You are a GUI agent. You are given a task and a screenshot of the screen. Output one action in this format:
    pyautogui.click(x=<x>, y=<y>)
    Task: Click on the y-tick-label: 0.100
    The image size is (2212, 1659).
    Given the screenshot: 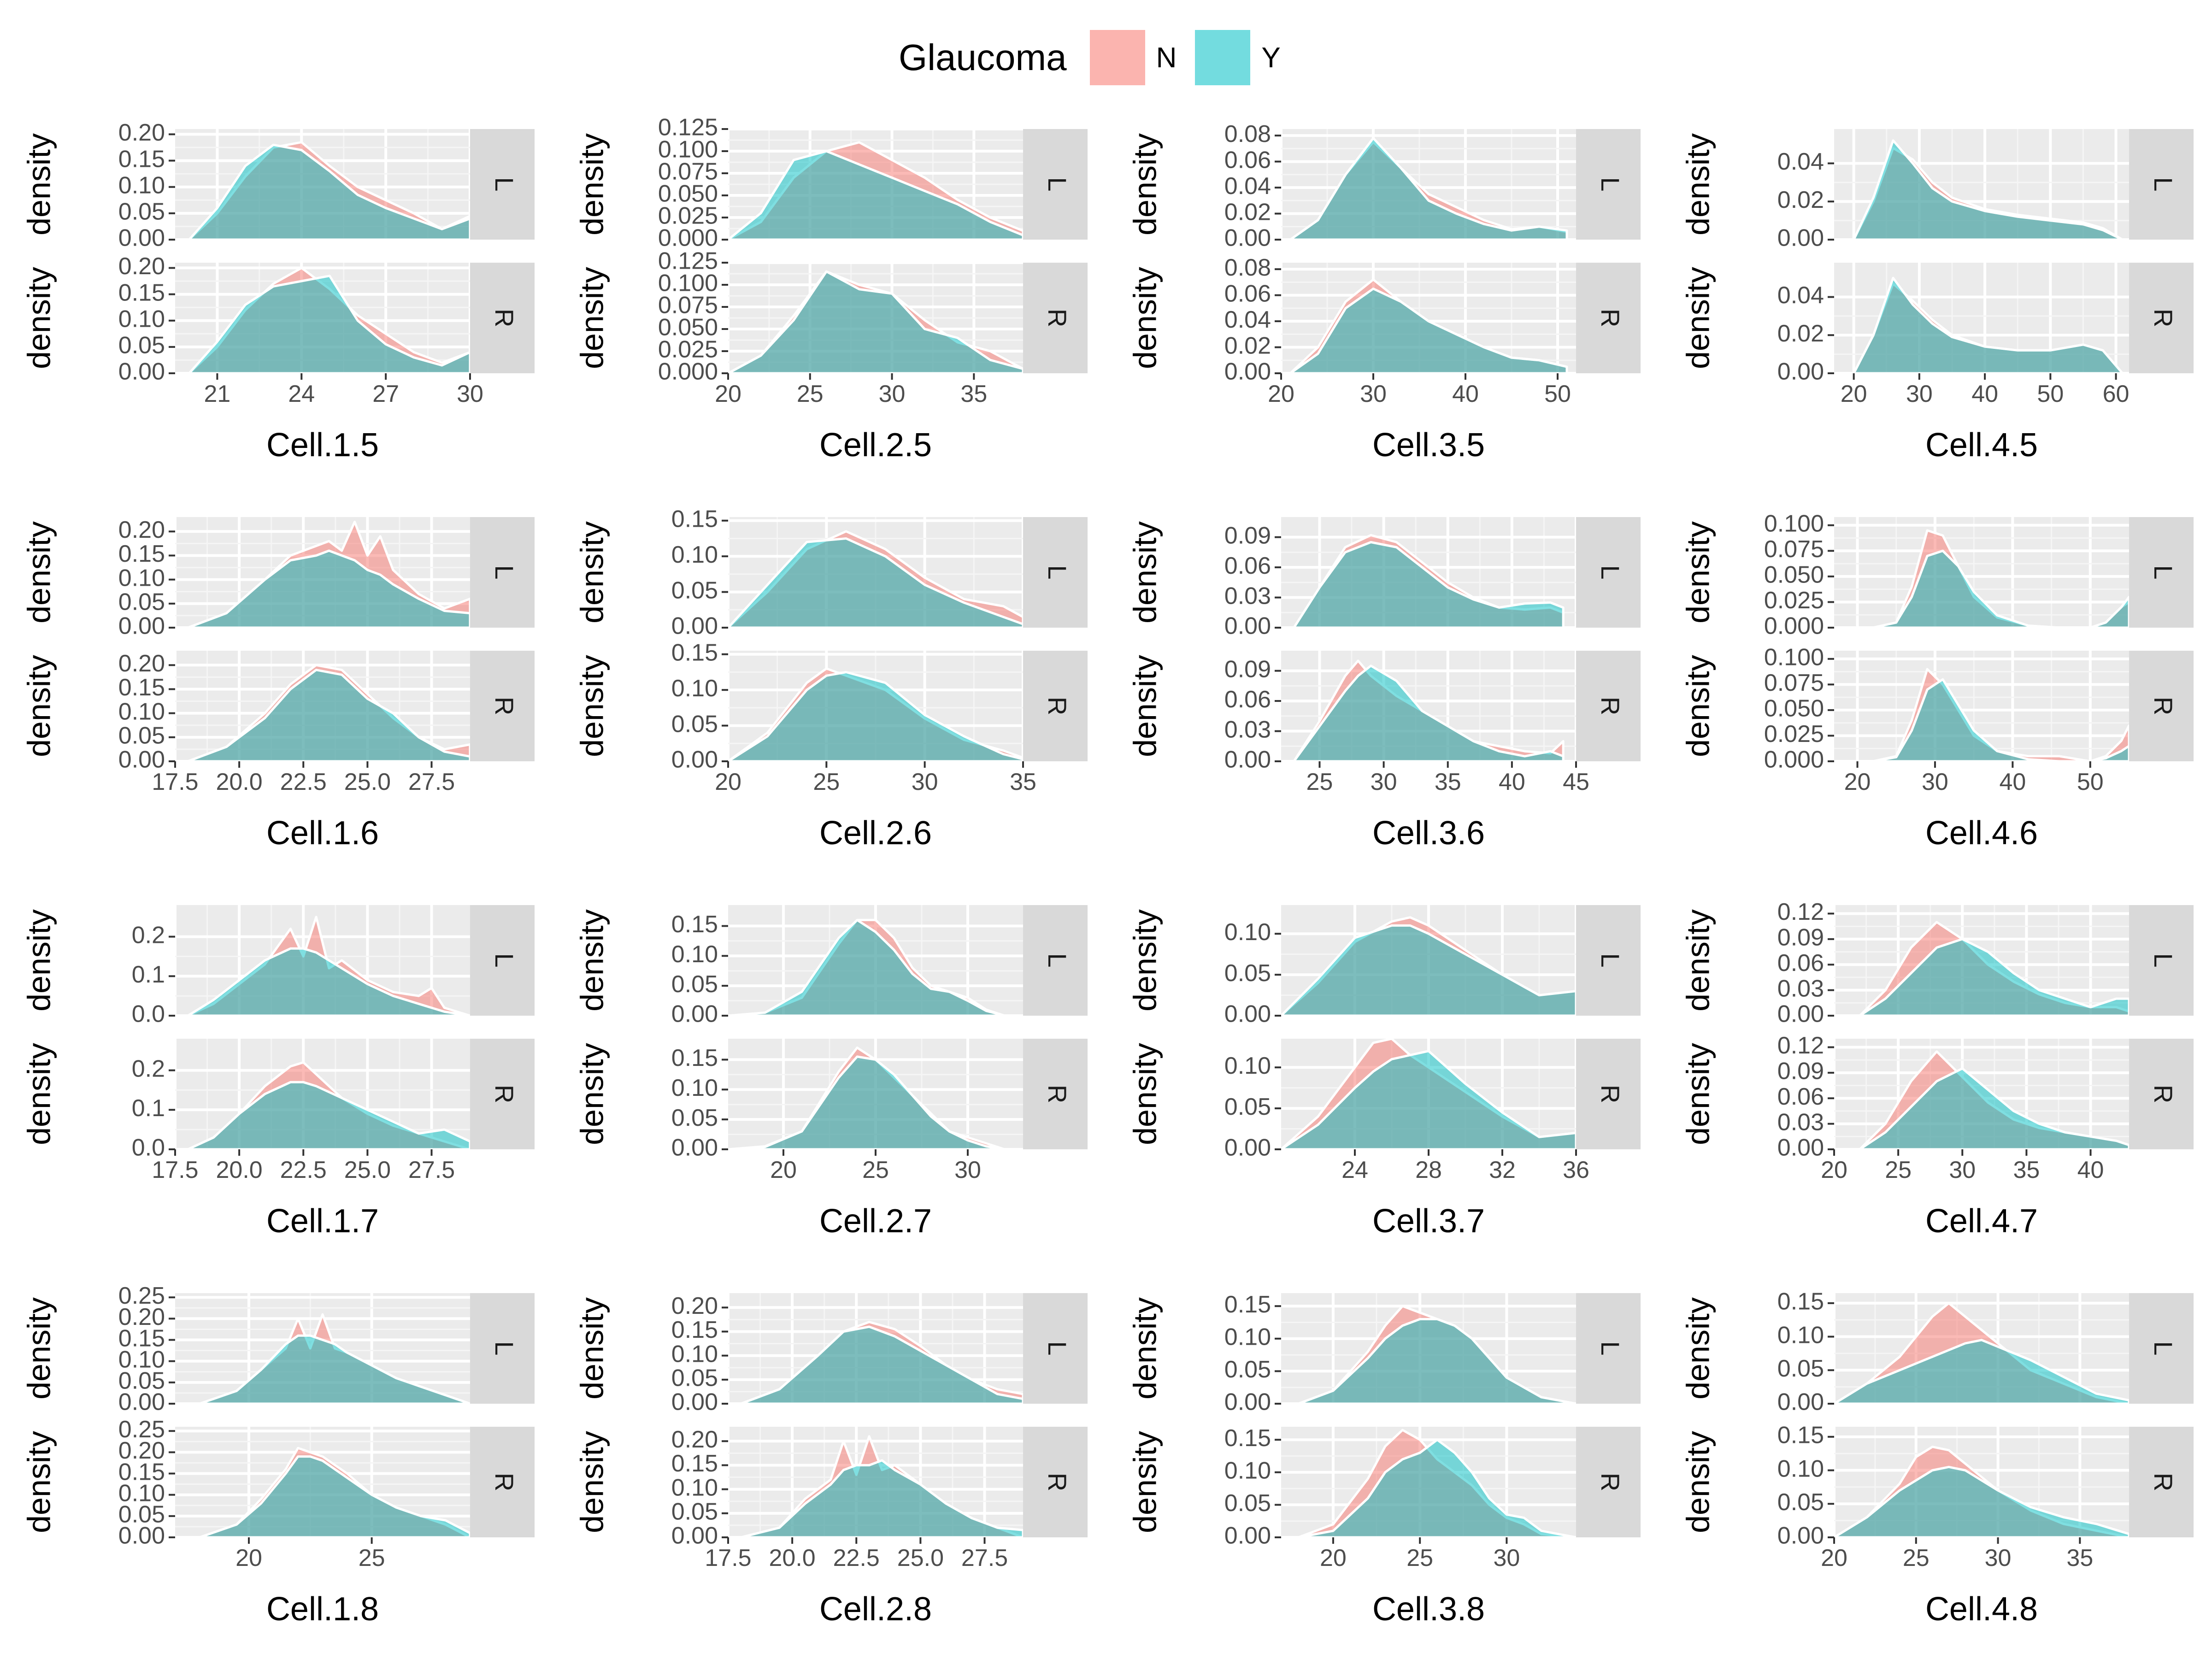 What is the action you would take?
    pyautogui.click(x=1794, y=524)
    